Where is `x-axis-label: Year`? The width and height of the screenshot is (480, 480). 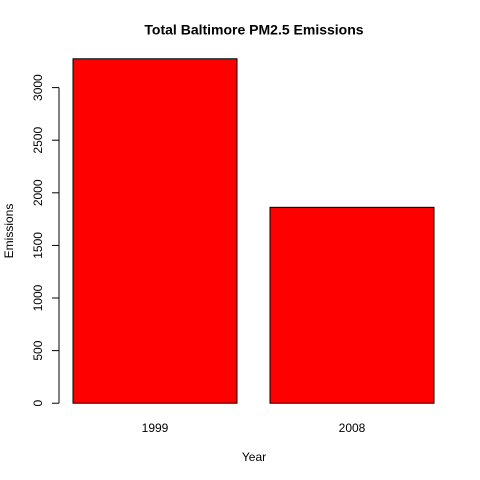
x-axis-label: Year is located at coordinates (254, 457).